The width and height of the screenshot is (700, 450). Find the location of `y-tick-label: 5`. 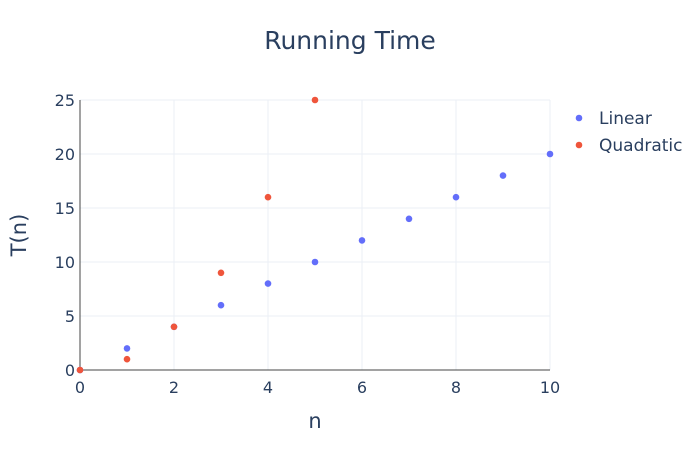

y-tick-label: 5 is located at coordinates (70, 316).